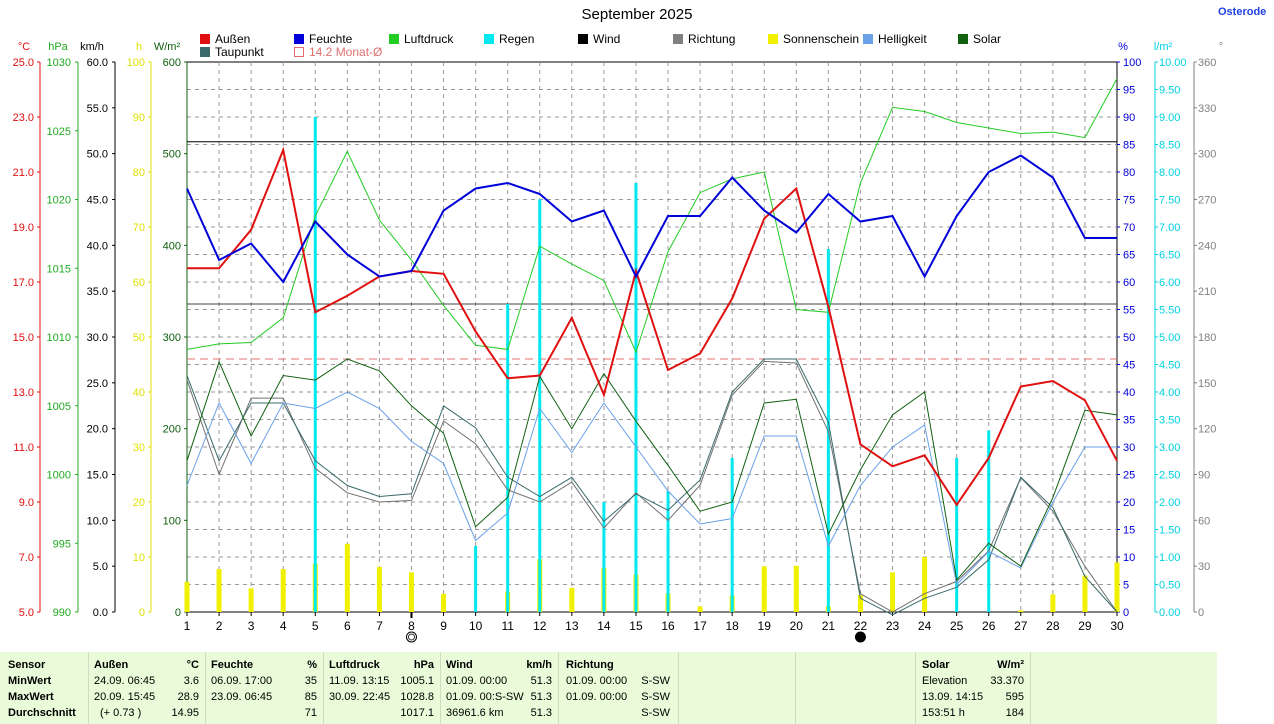  What do you see at coordinates (58, 47) in the screenshot?
I see `pressure-axis-unit: hPa` at bounding box center [58, 47].